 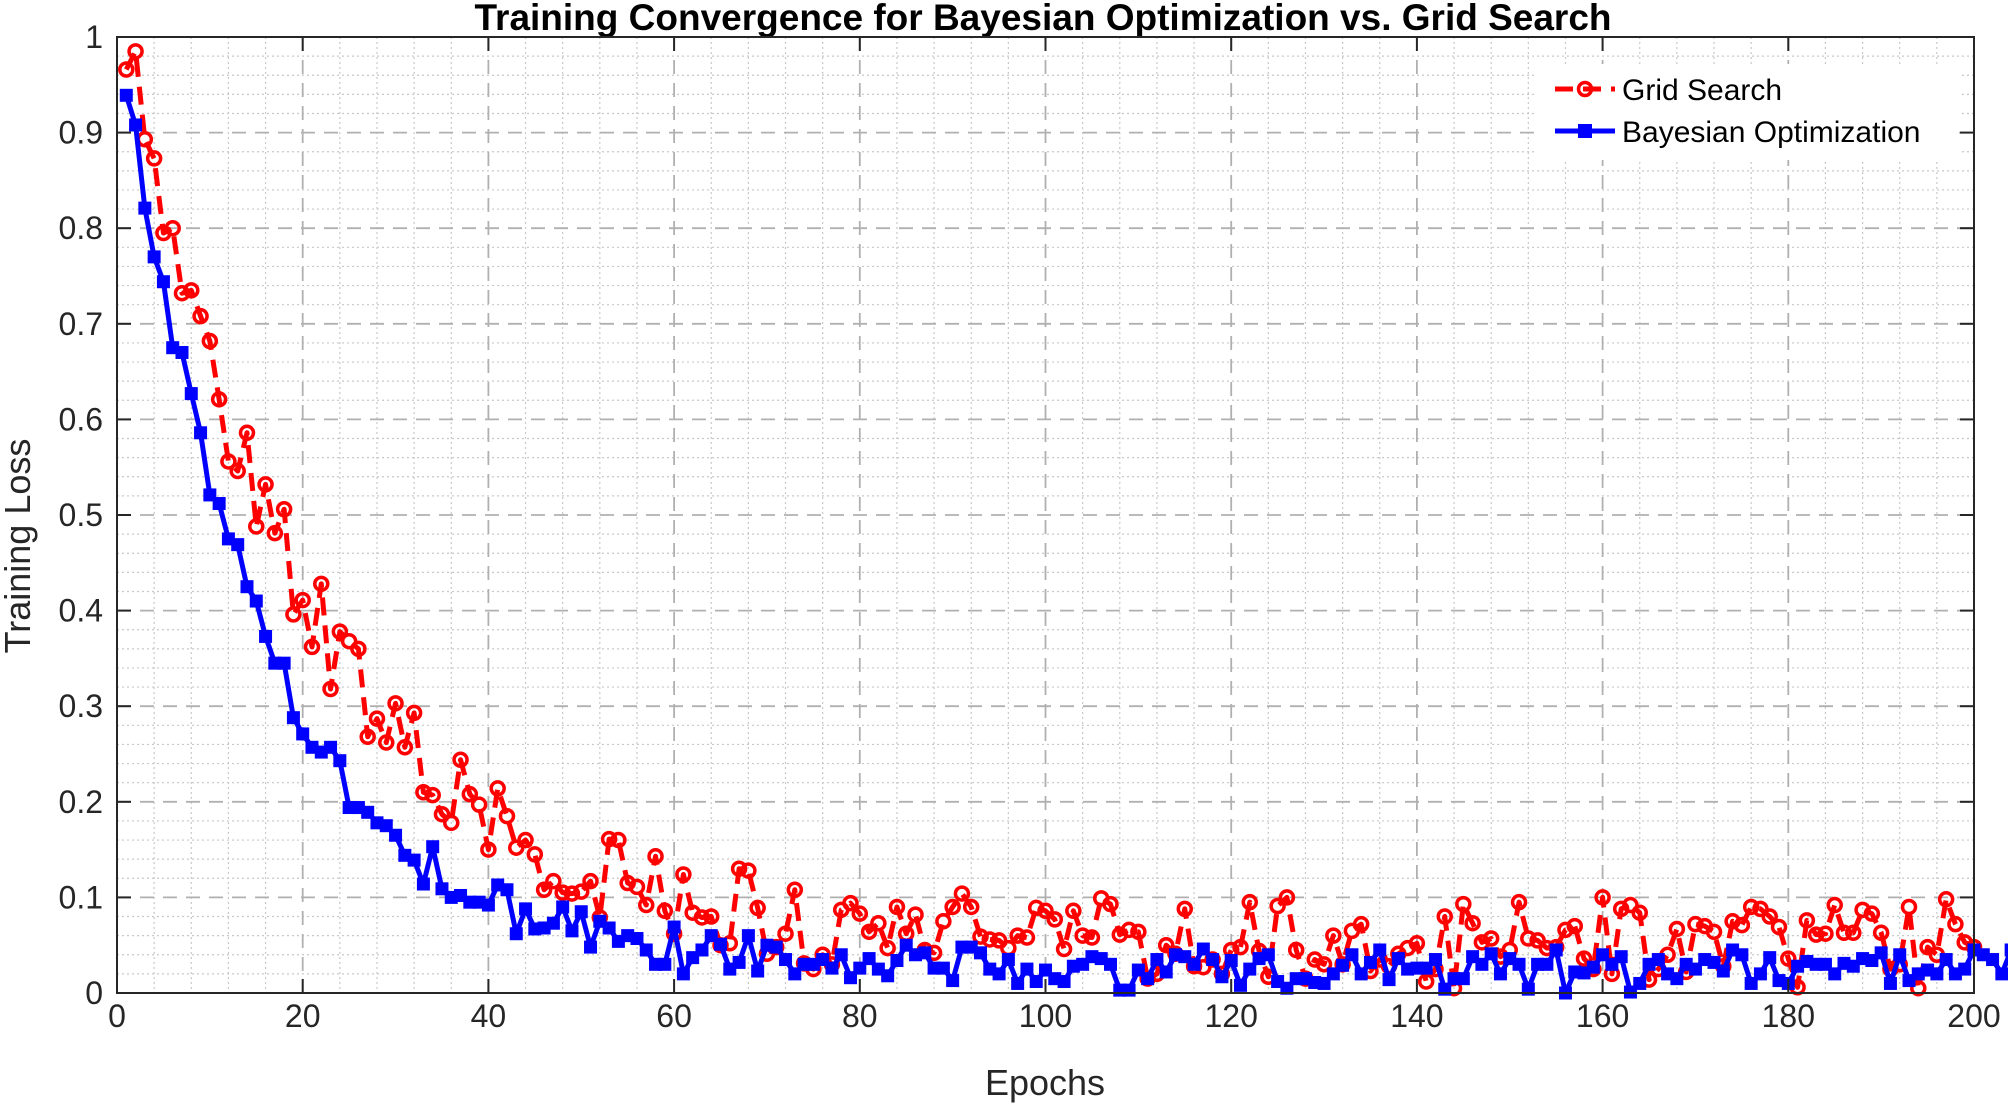 I want to click on legend-item-grid-search: Grid Search, so click(x=1668, y=90).